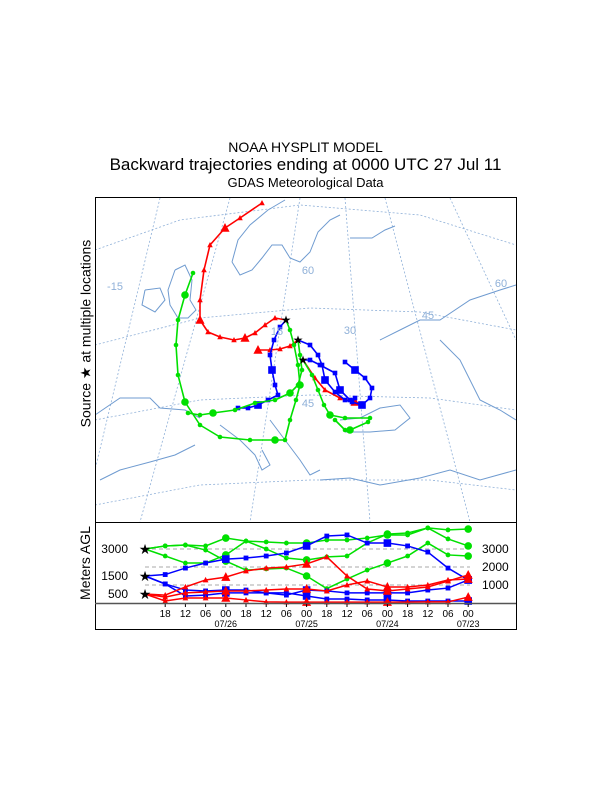 The image size is (612, 792). I want to click on red-500-c-series, so click(308, 587).